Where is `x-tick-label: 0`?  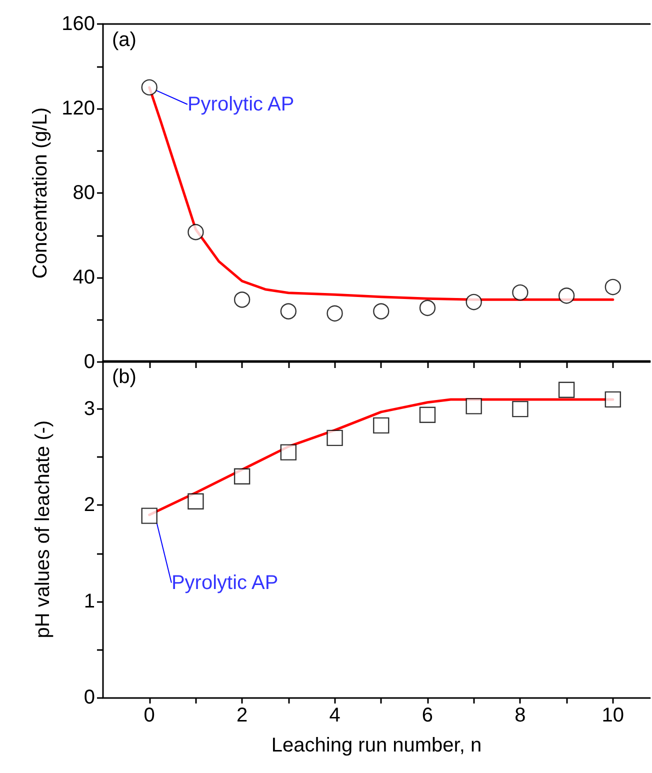 x-tick-label: 0 is located at coordinates (149, 715).